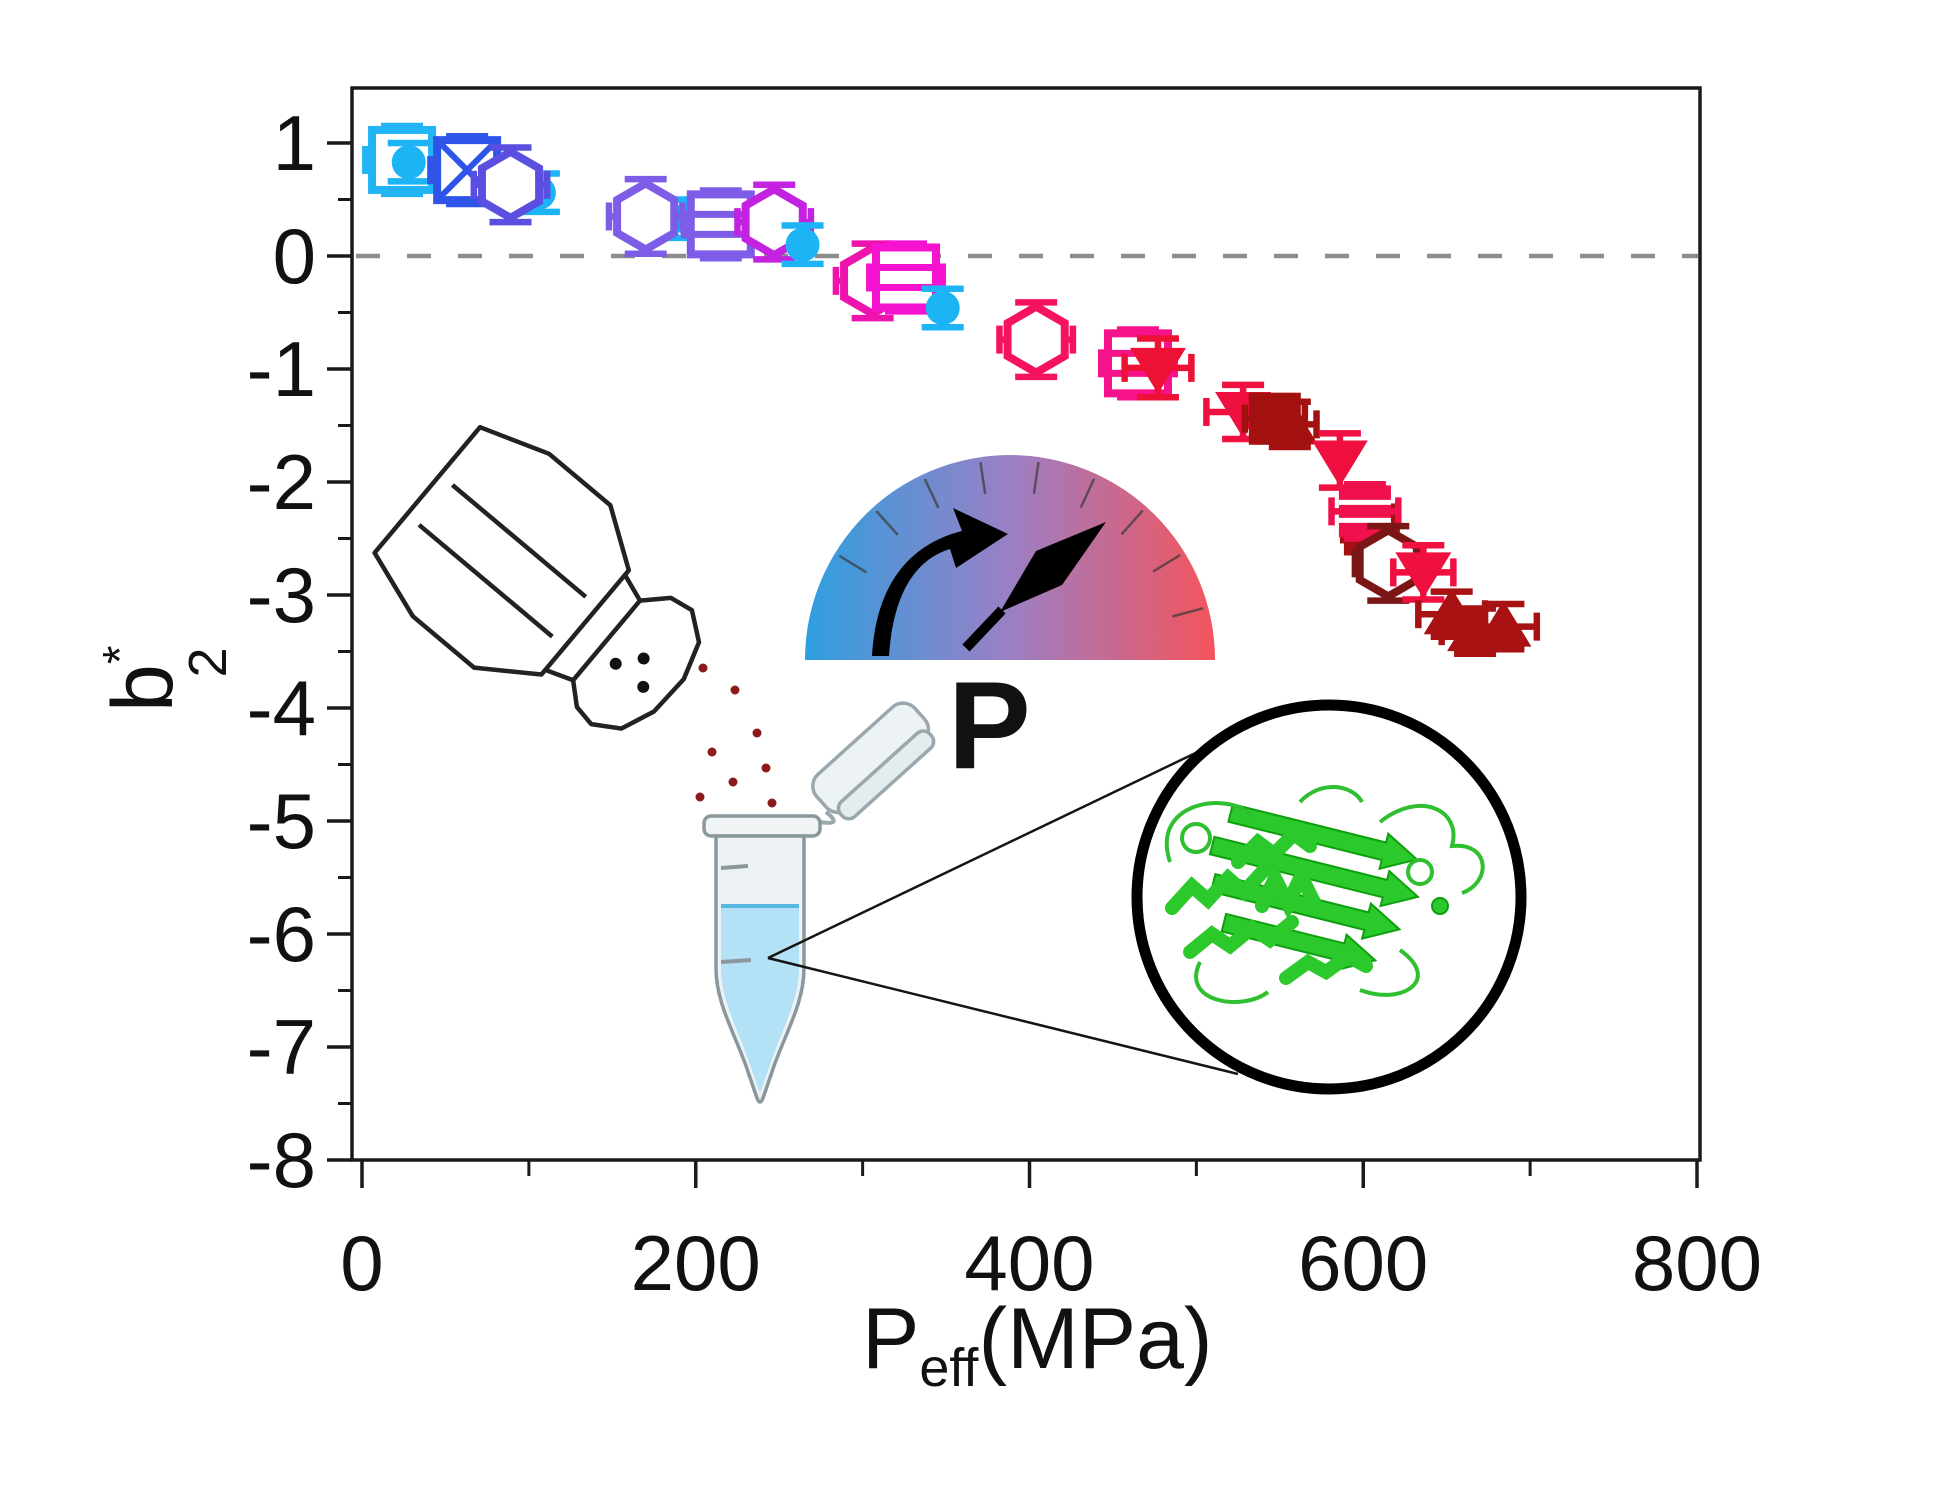 The height and width of the screenshot is (1492, 1950). I want to click on tube-rim, so click(762, 826).